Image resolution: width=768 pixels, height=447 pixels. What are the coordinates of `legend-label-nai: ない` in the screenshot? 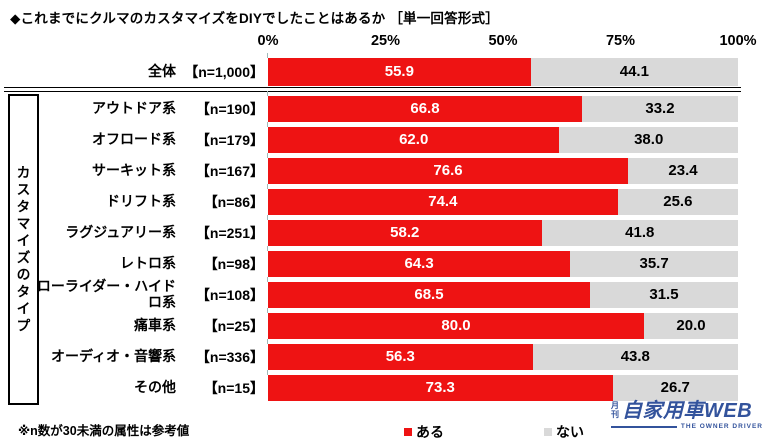 It's located at (570, 432).